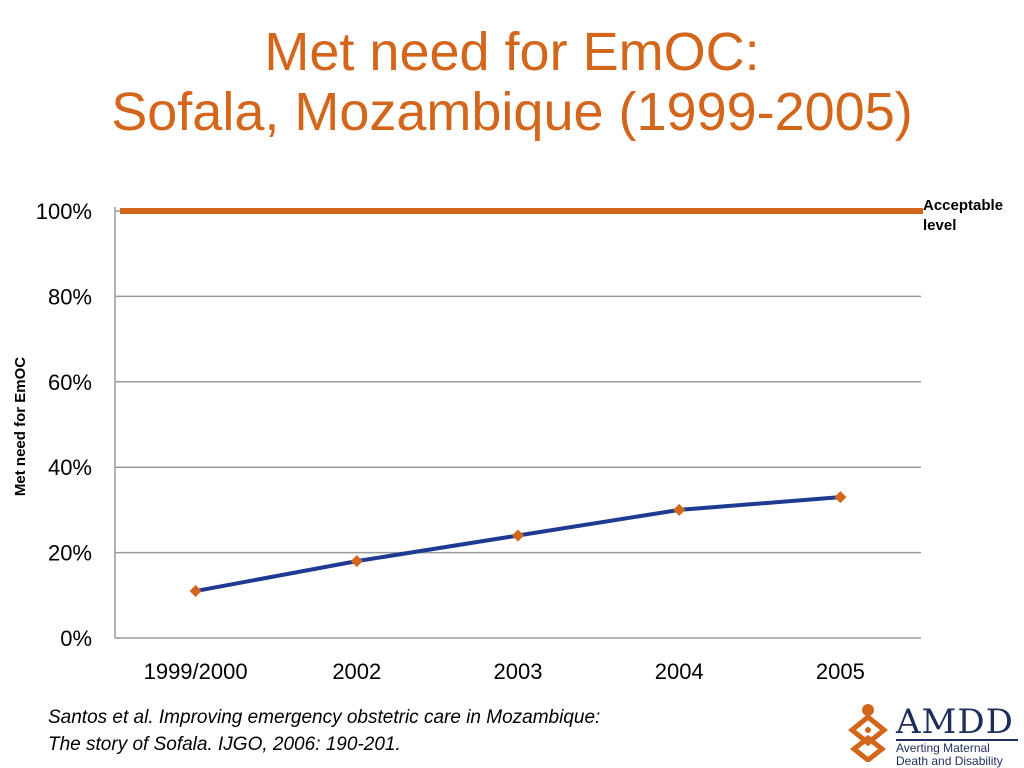 Image resolution: width=1024 pixels, height=768 pixels. Describe the element at coordinates (679, 671) in the screenshot. I see `x-tick-label: 2004` at that location.